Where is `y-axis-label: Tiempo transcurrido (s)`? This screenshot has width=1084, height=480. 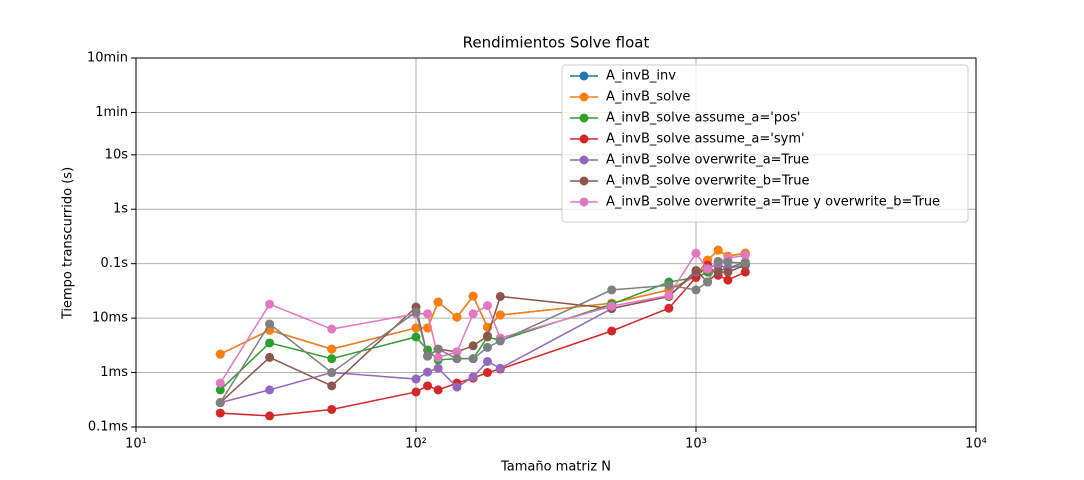 y-axis-label: Tiempo transcurrido (s) is located at coordinates (68, 243).